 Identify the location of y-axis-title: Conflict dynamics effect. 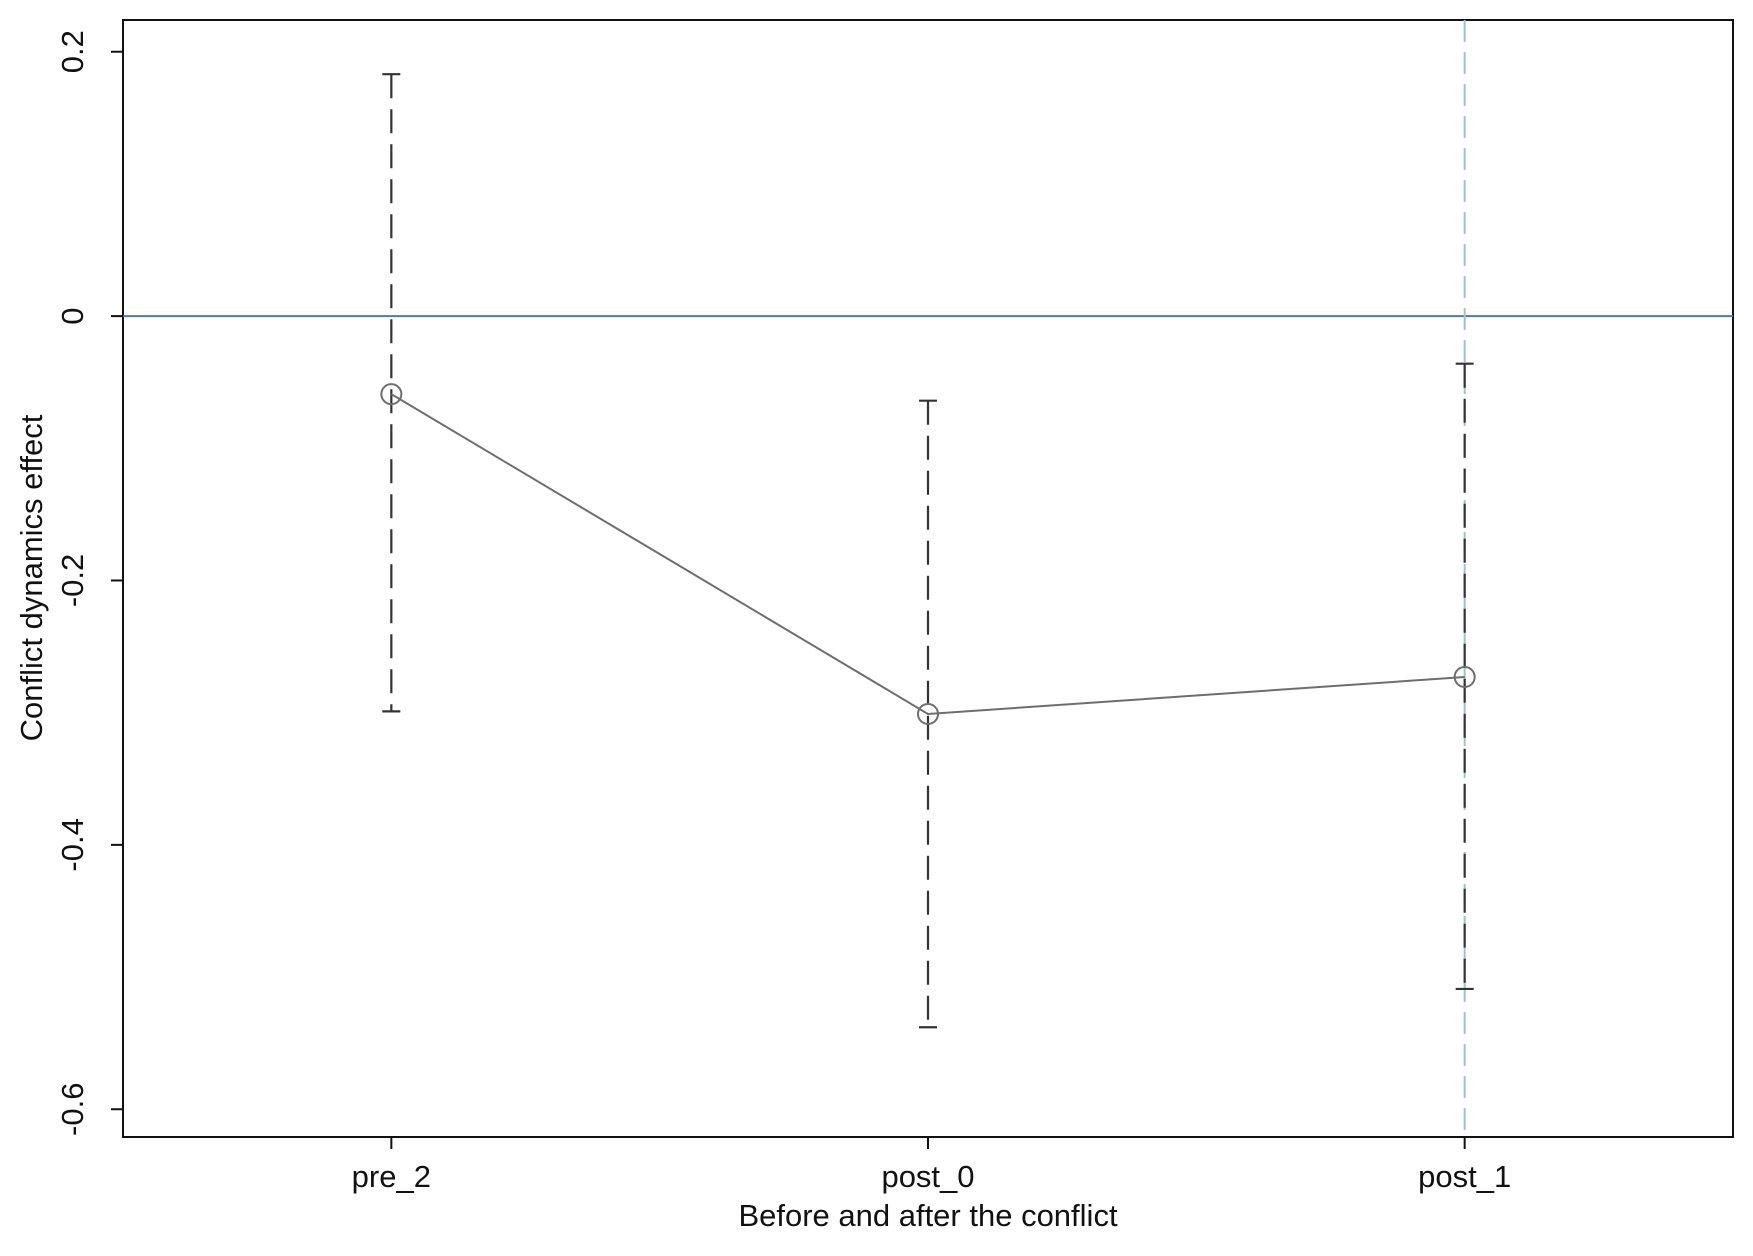
(31, 577).